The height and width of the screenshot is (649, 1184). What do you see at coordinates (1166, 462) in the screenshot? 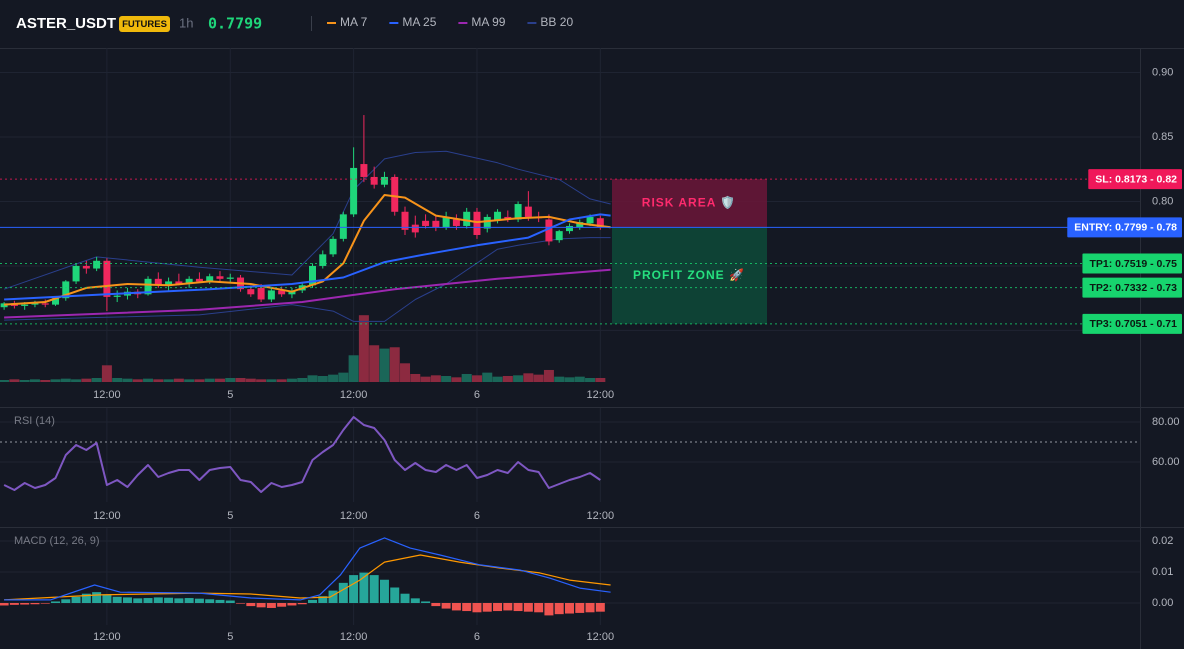
I see `y-tick-label: 60.00` at bounding box center [1166, 462].